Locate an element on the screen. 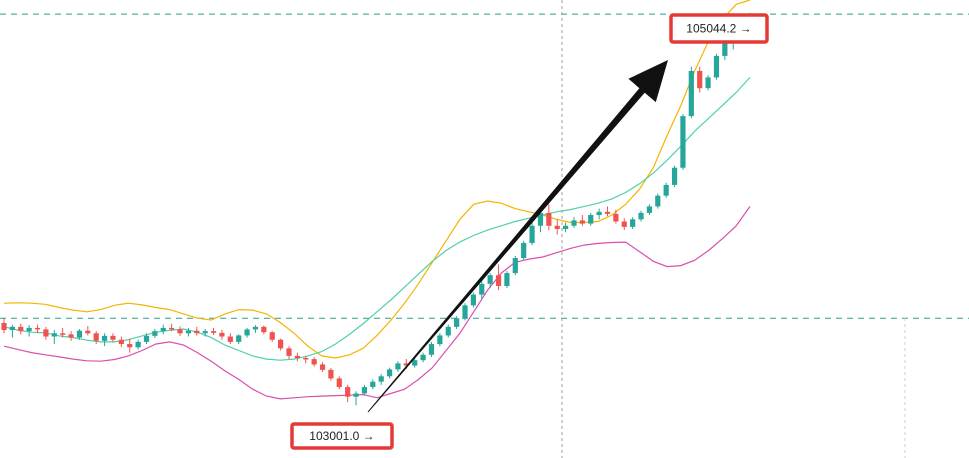 This screenshot has width=969, height=458. high-price-label-text: 105044.2 → is located at coordinates (718, 29).